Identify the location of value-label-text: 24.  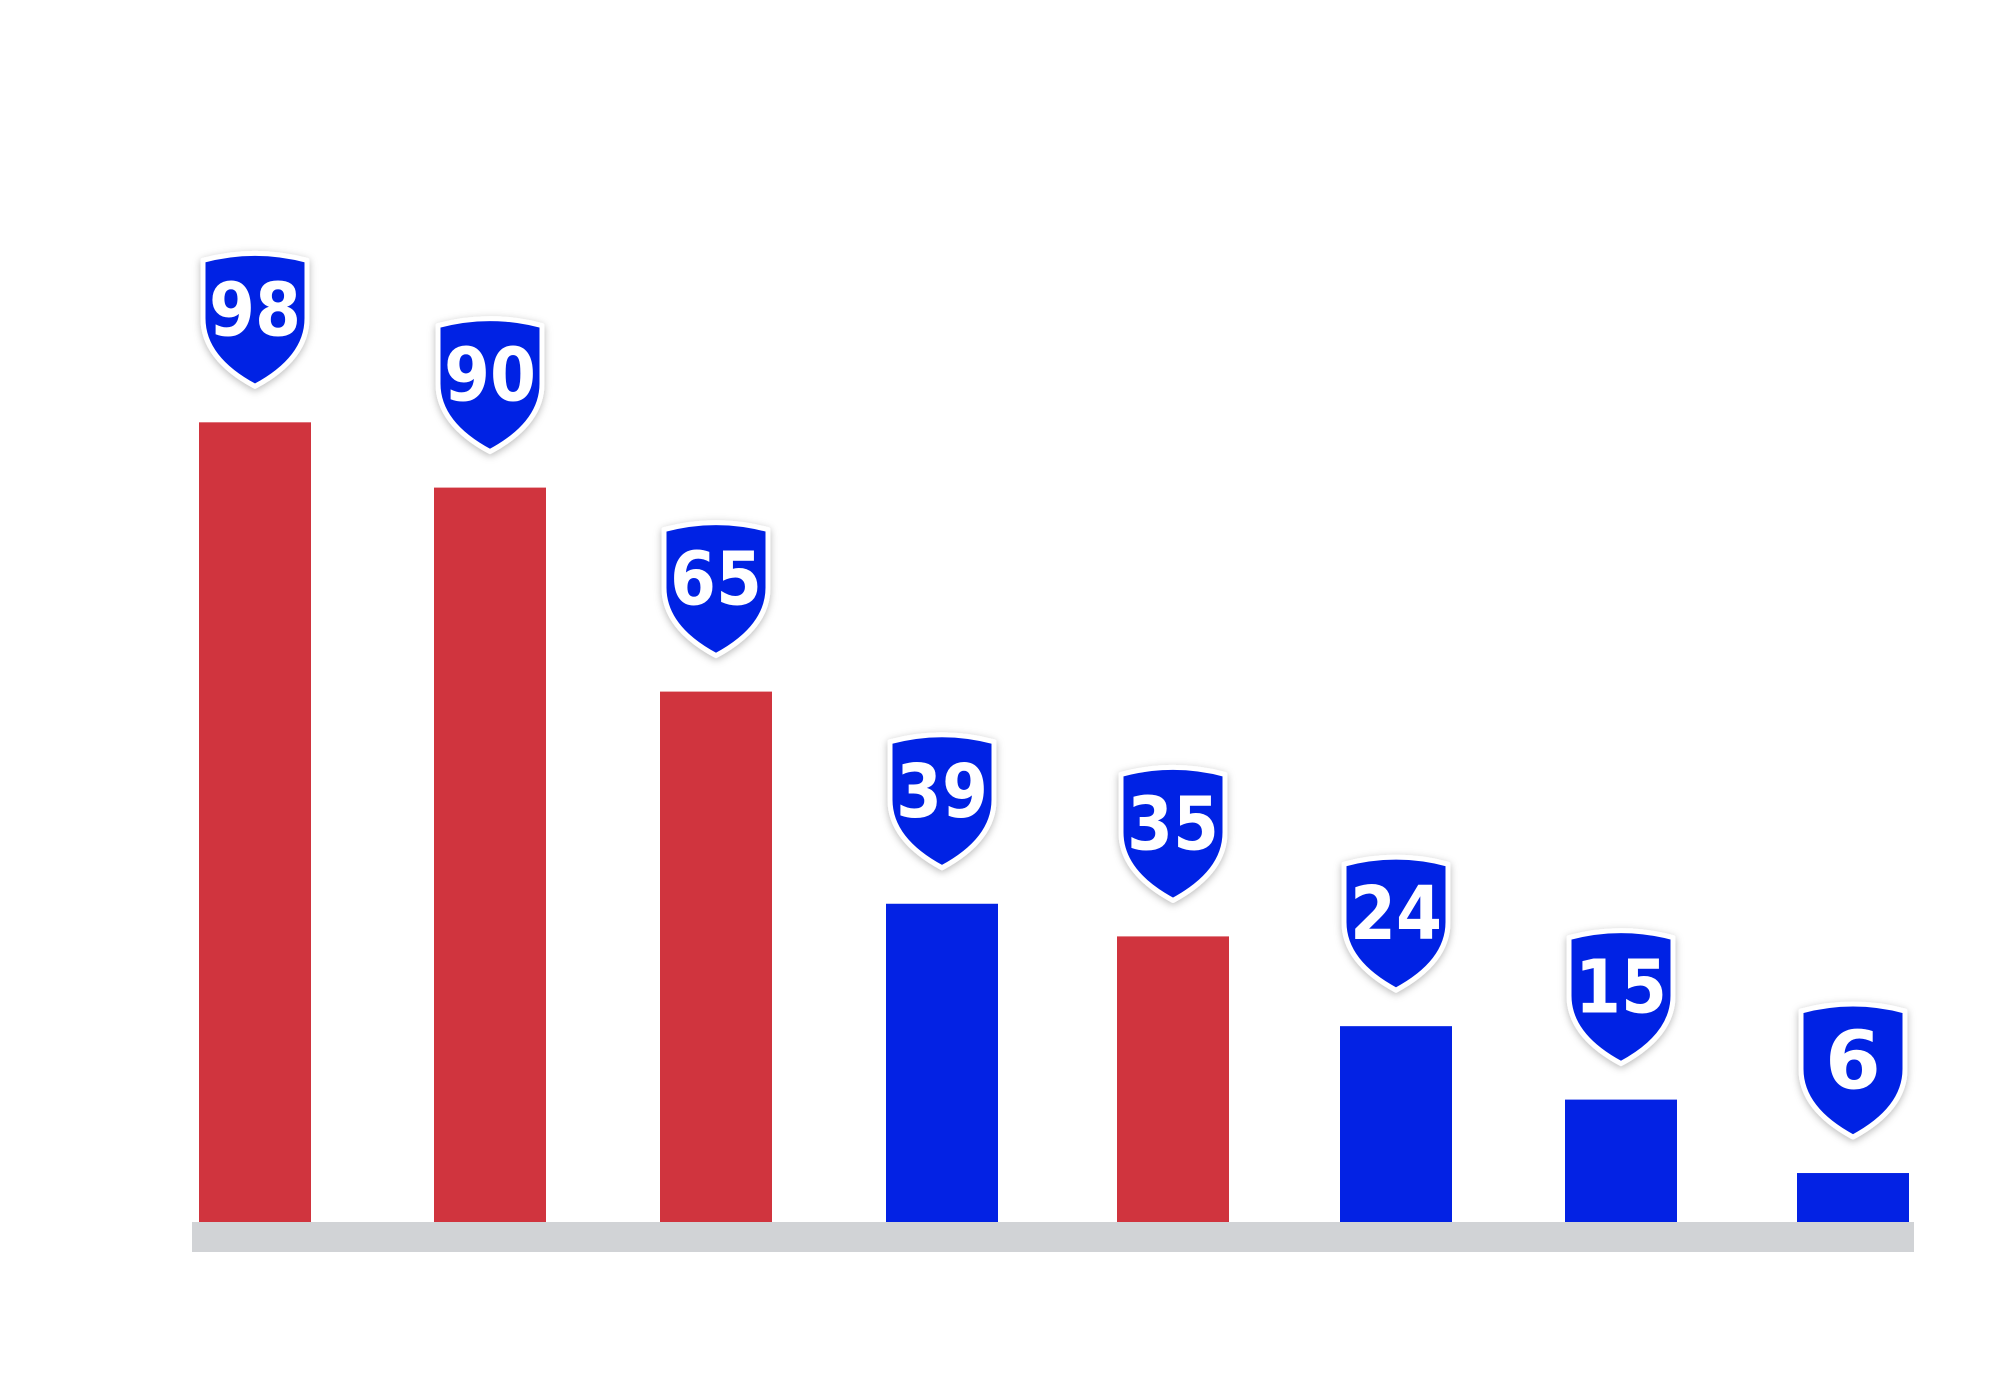
(1396, 914).